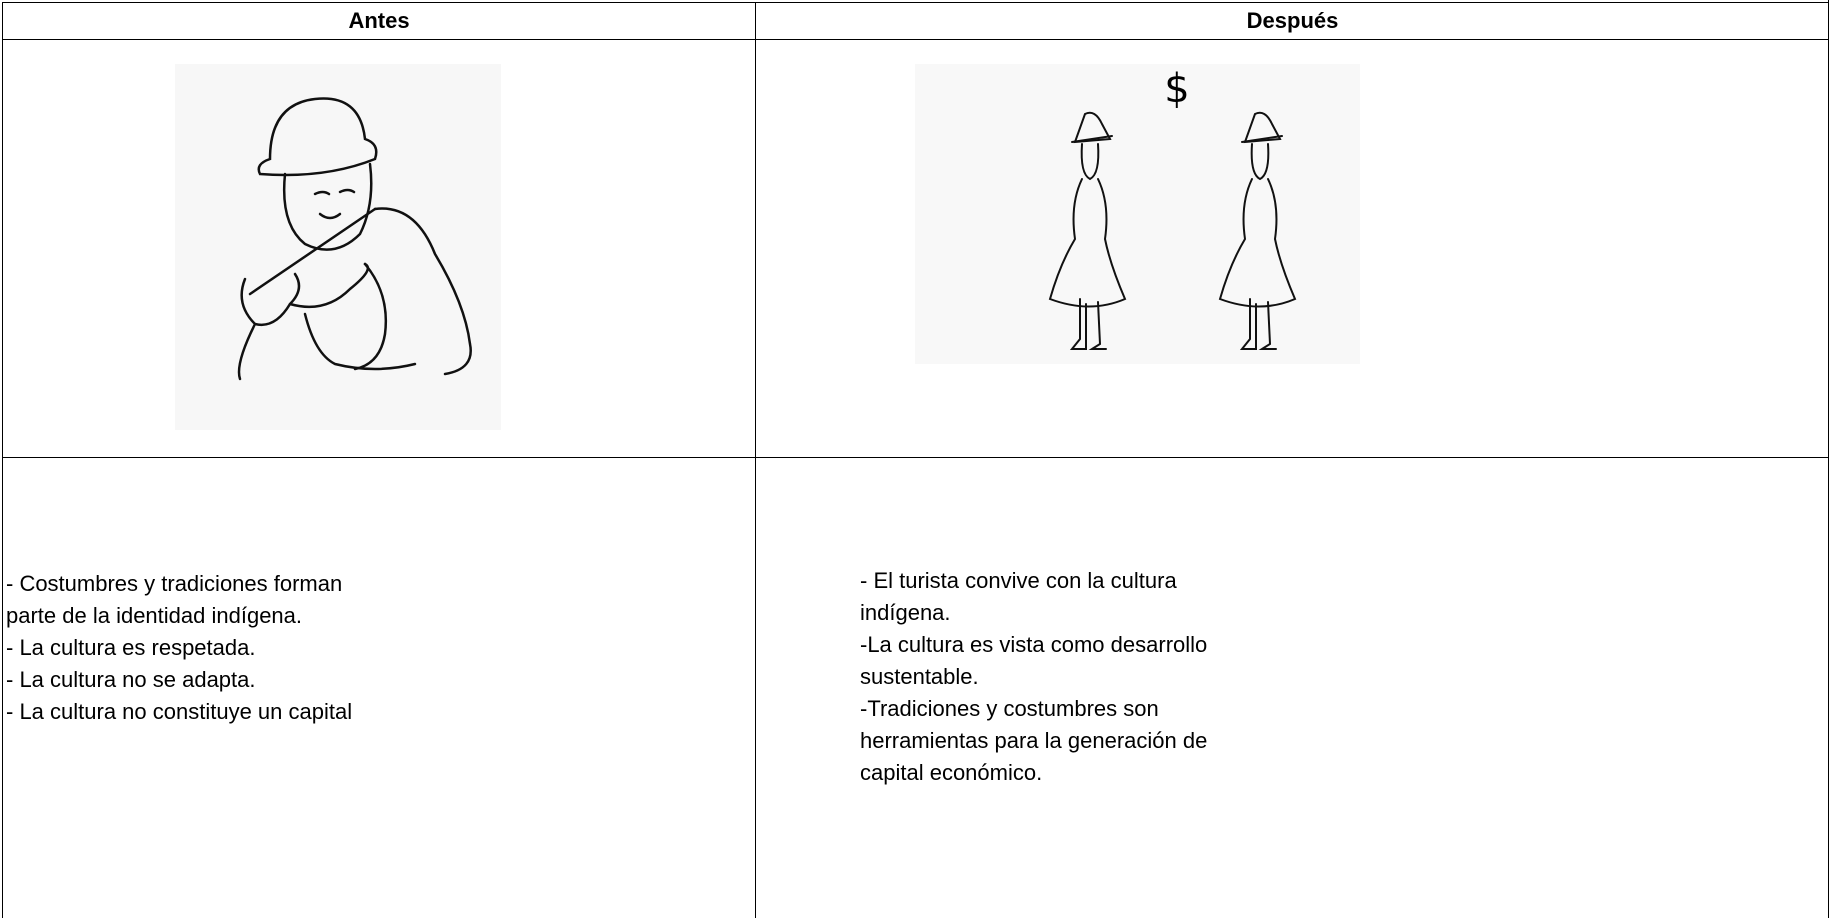 This screenshot has width=1830, height=918. Describe the element at coordinates (1137, 214) in the screenshot. I see `two-figures-sketch: $` at that location.